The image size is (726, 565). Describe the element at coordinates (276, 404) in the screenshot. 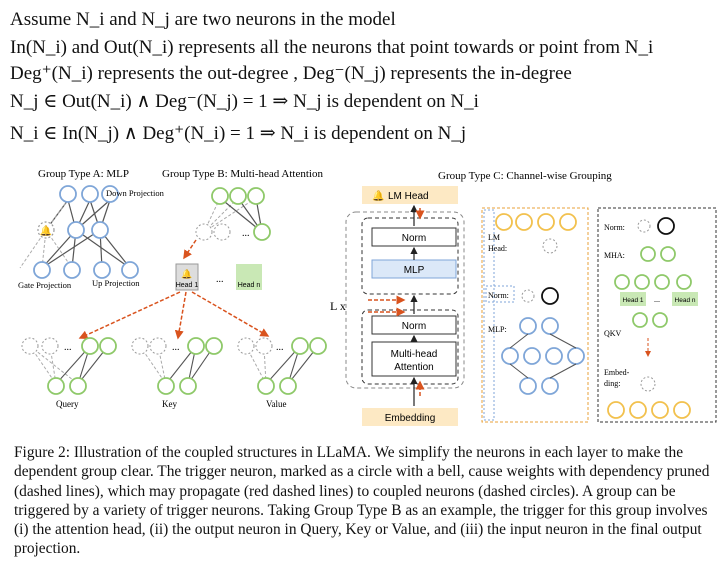

I see `value-label: Value` at that location.